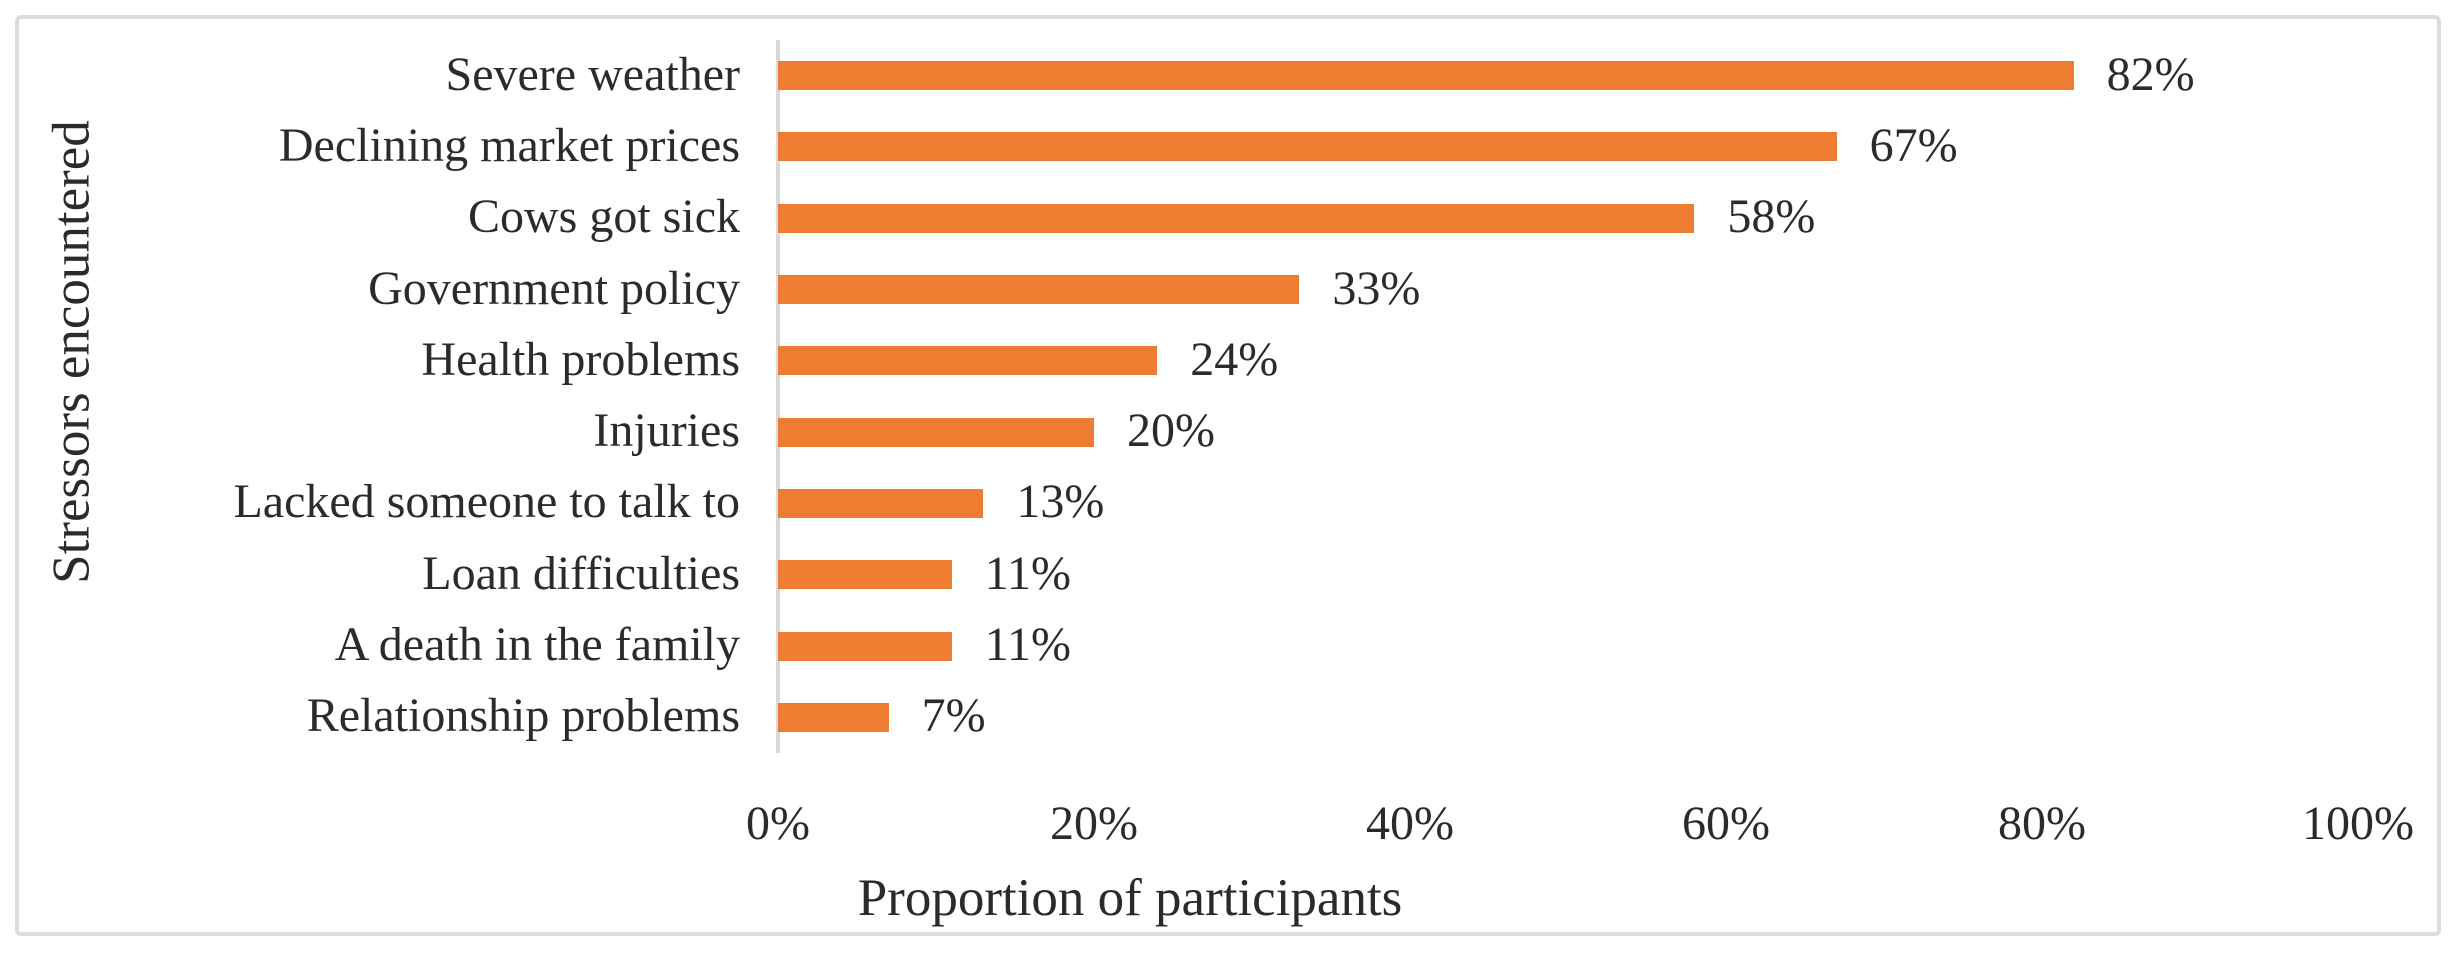  I want to click on value-label: 24%, so click(1234, 359).